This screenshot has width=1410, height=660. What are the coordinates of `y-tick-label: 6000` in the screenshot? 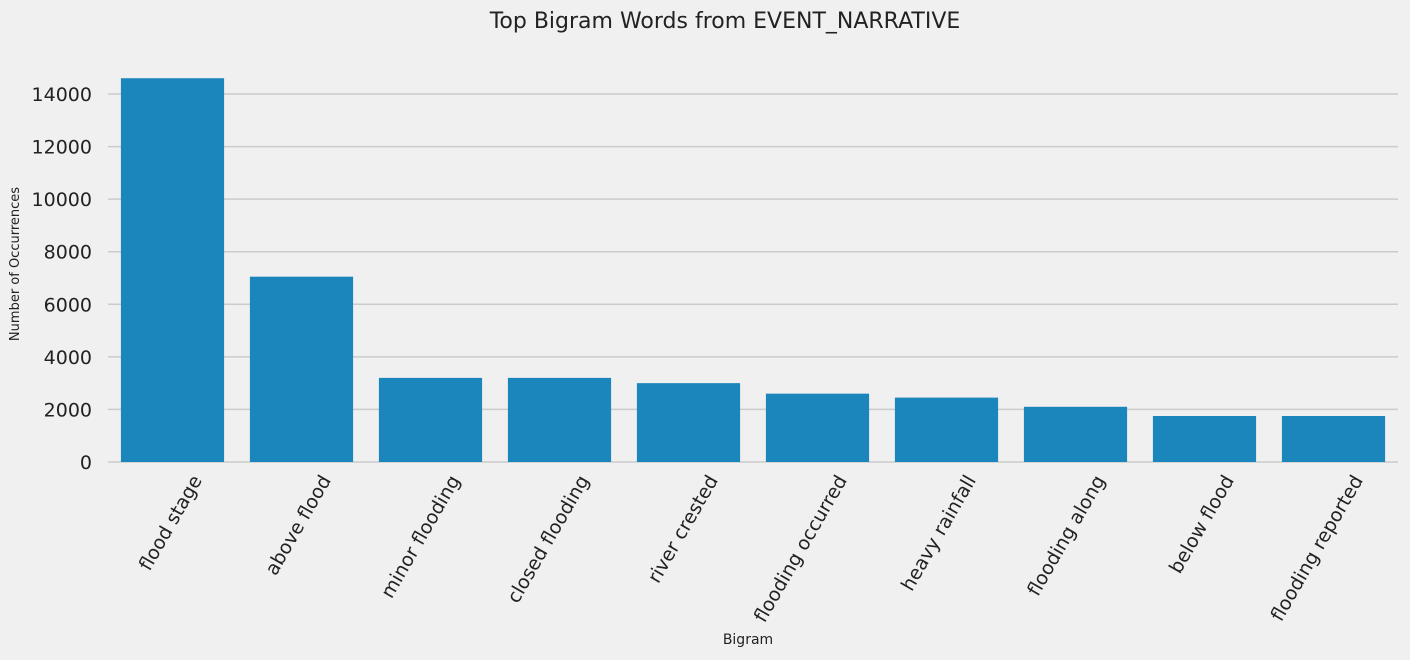 It's located at (68, 305).